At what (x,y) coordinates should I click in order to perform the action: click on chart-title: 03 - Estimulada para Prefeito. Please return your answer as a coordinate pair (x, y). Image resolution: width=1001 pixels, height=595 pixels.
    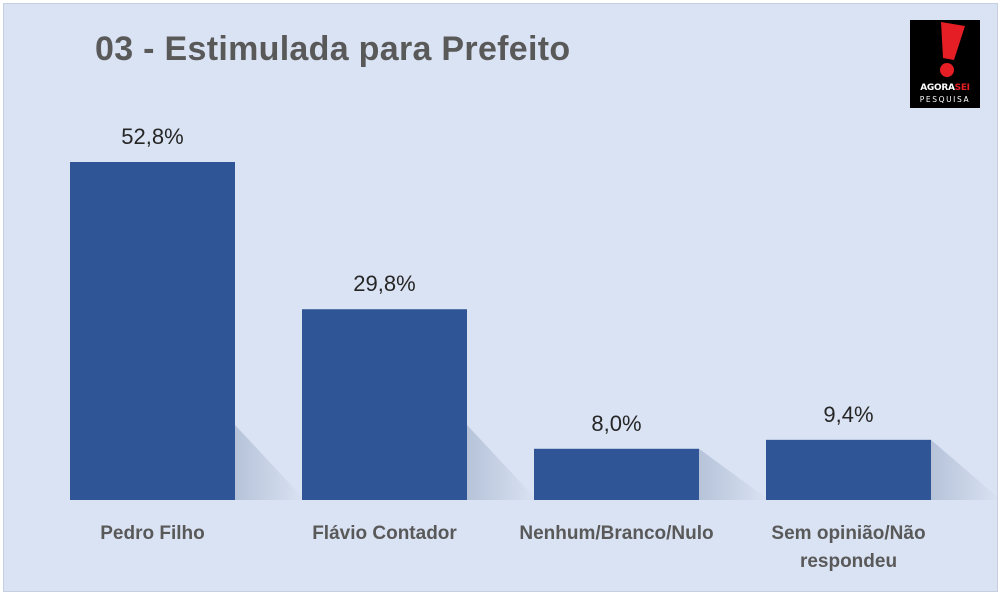
    Looking at the image, I should click on (333, 49).